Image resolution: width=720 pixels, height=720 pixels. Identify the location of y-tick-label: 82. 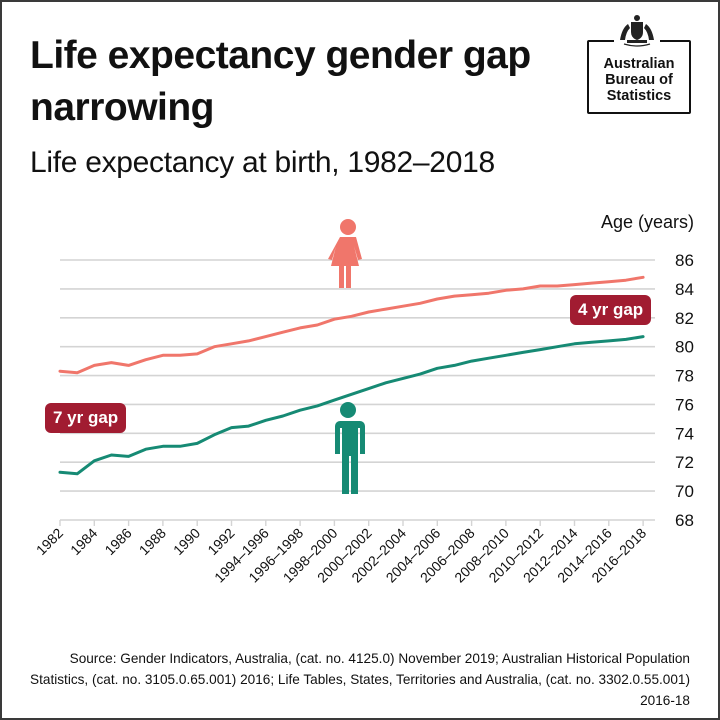
(684, 318).